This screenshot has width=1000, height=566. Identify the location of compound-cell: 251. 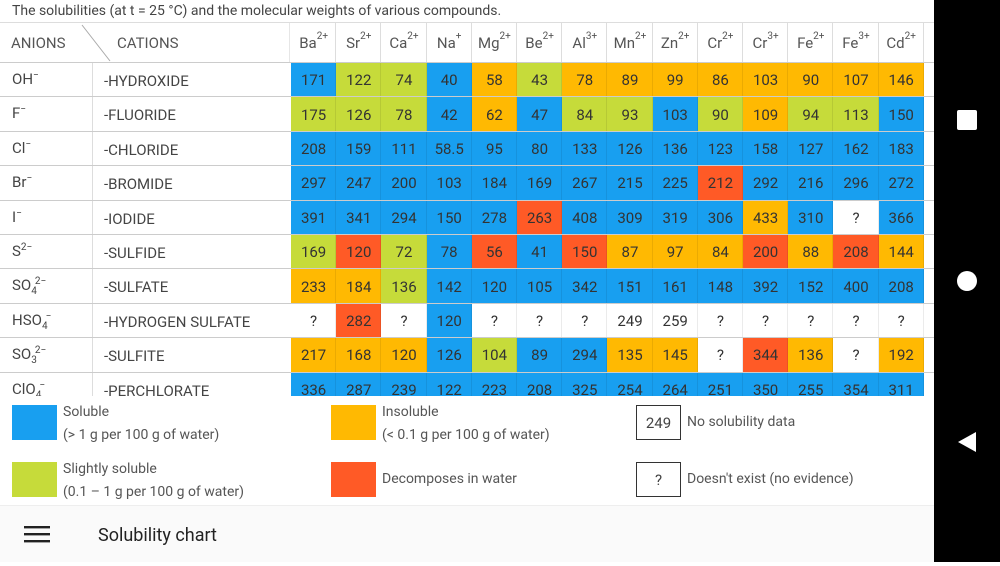
(720, 384).